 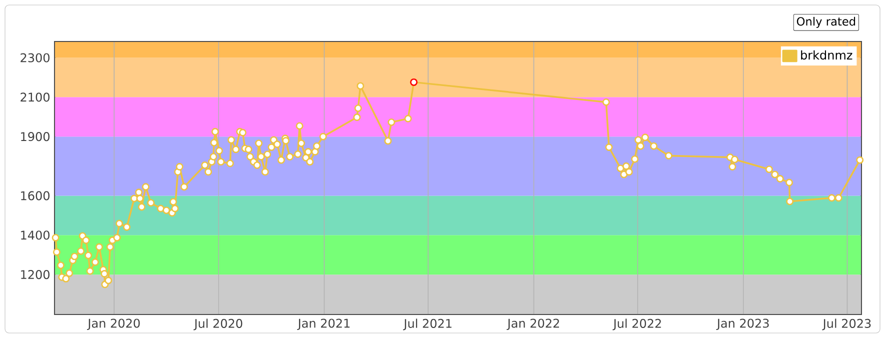 What do you see at coordinates (35, 57) in the screenshot?
I see `y-tick-label: 2300` at bounding box center [35, 57].